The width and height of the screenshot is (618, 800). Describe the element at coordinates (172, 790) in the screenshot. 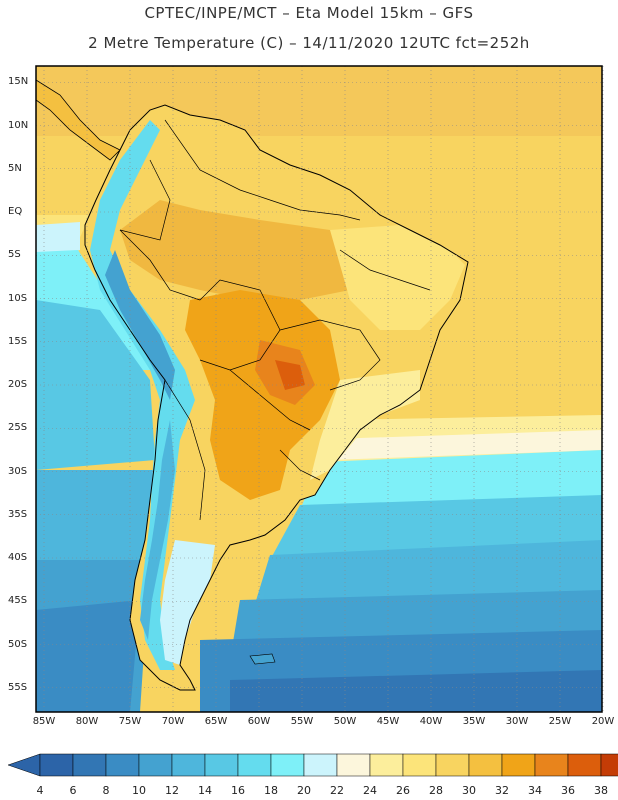

I see `colorbar-label: 12` at that location.